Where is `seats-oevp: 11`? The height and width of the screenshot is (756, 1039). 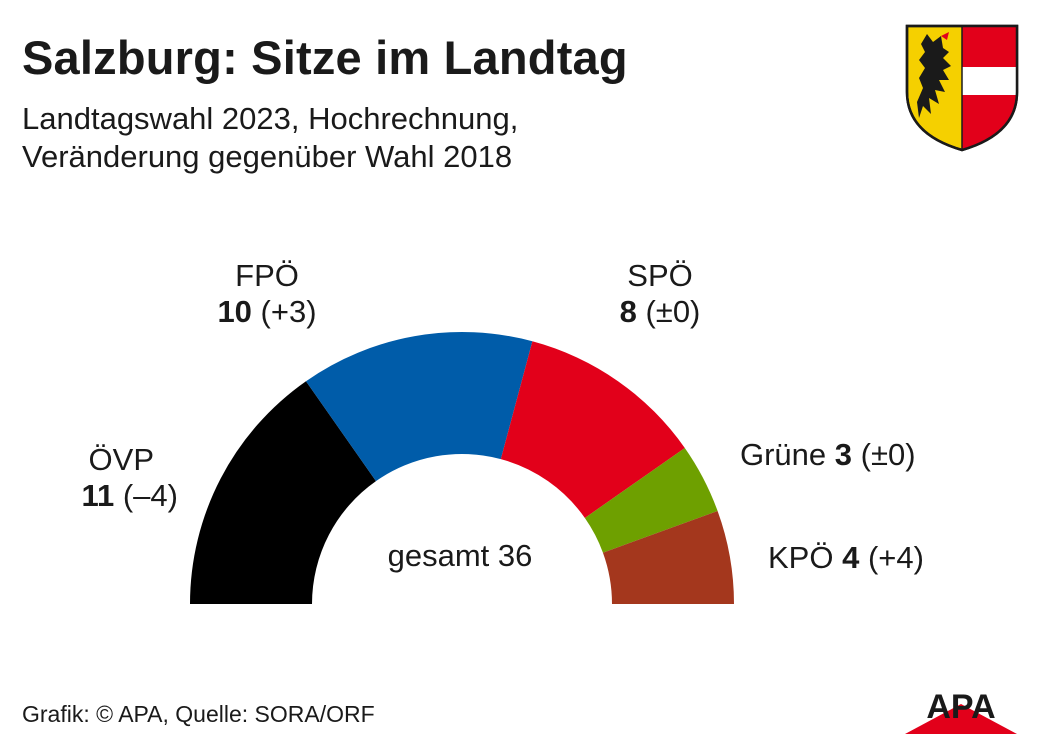 seats-oevp: 11 is located at coordinates (98, 495).